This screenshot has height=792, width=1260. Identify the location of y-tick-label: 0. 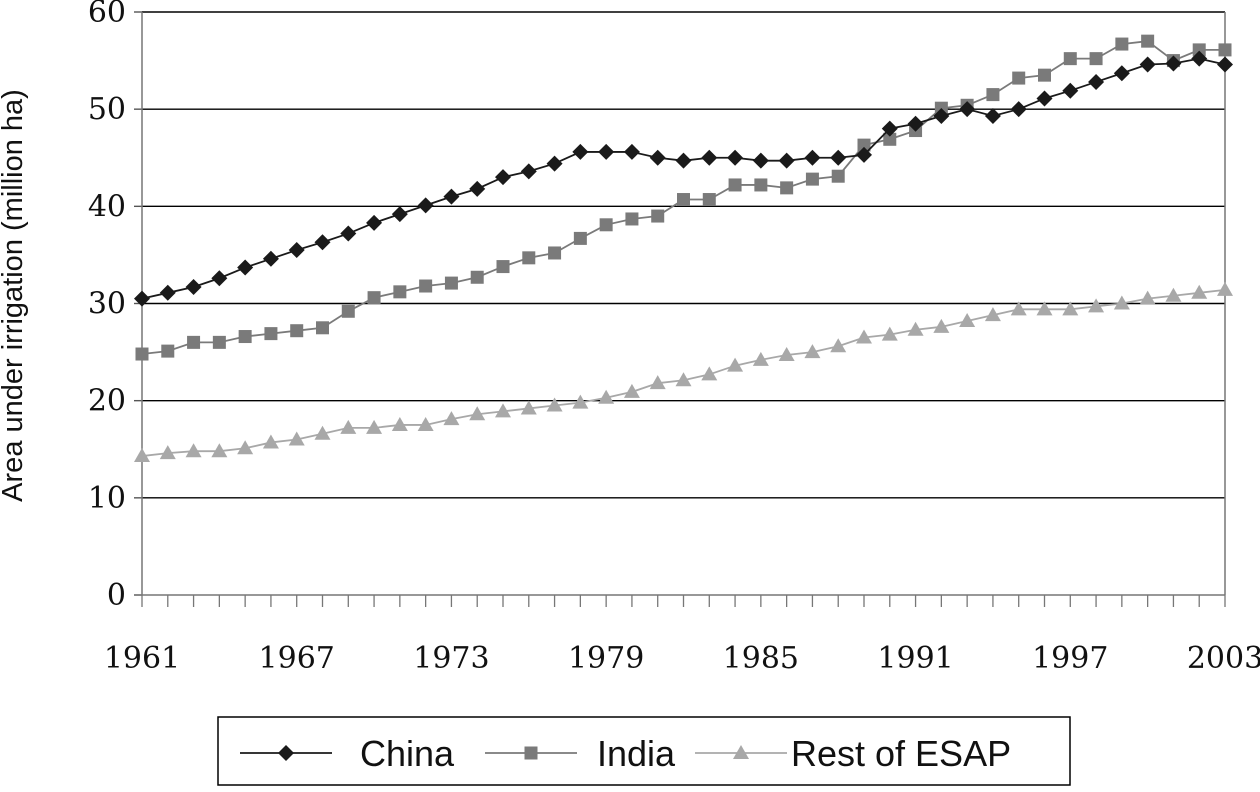
(116, 595).